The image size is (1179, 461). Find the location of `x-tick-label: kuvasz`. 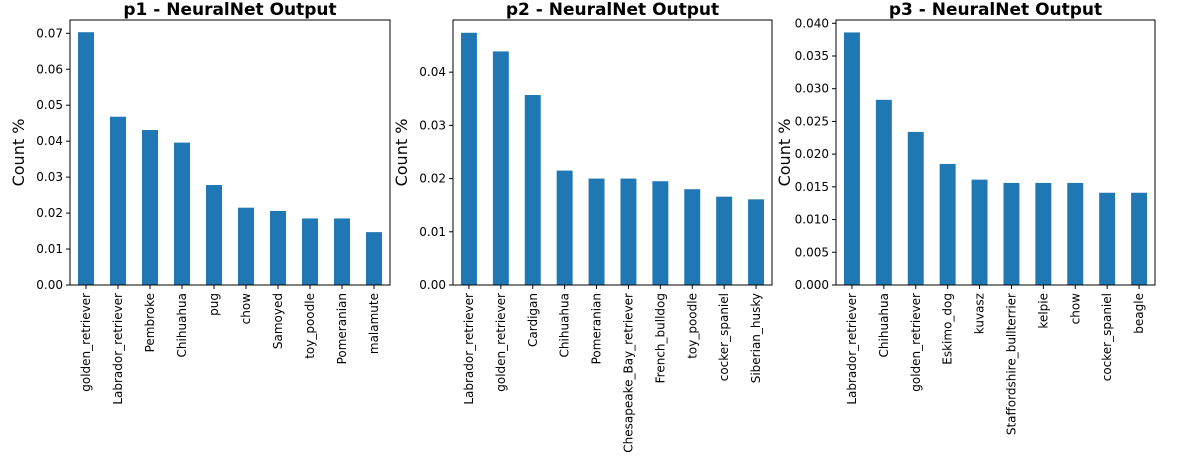

x-tick-label: kuvasz is located at coordinates (980, 313).